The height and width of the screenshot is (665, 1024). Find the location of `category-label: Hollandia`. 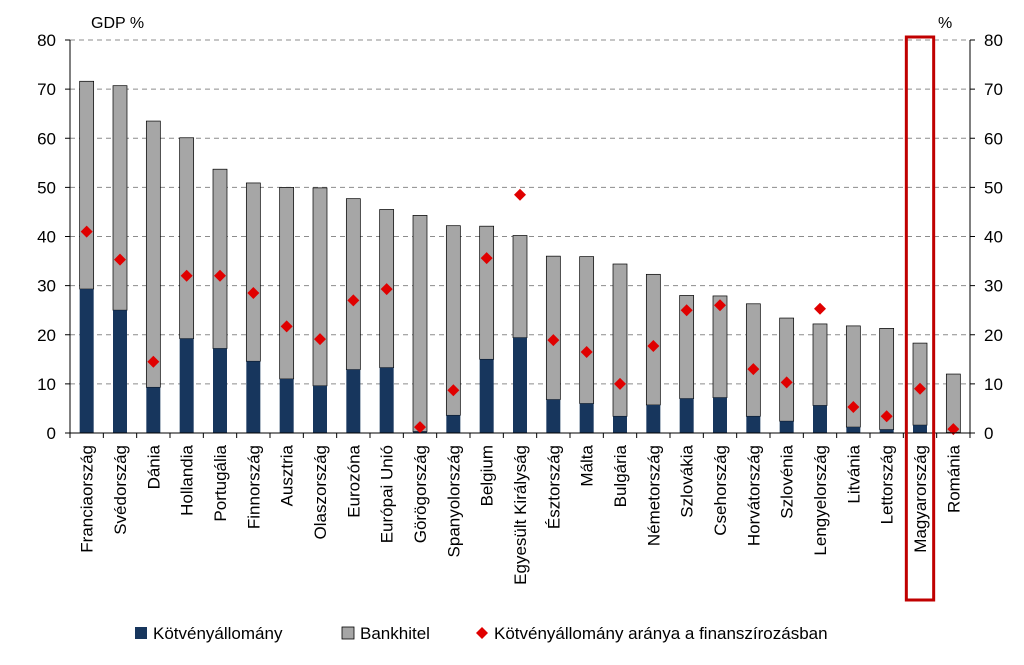

category-label: Hollandia is located at coordinates (187, 479).